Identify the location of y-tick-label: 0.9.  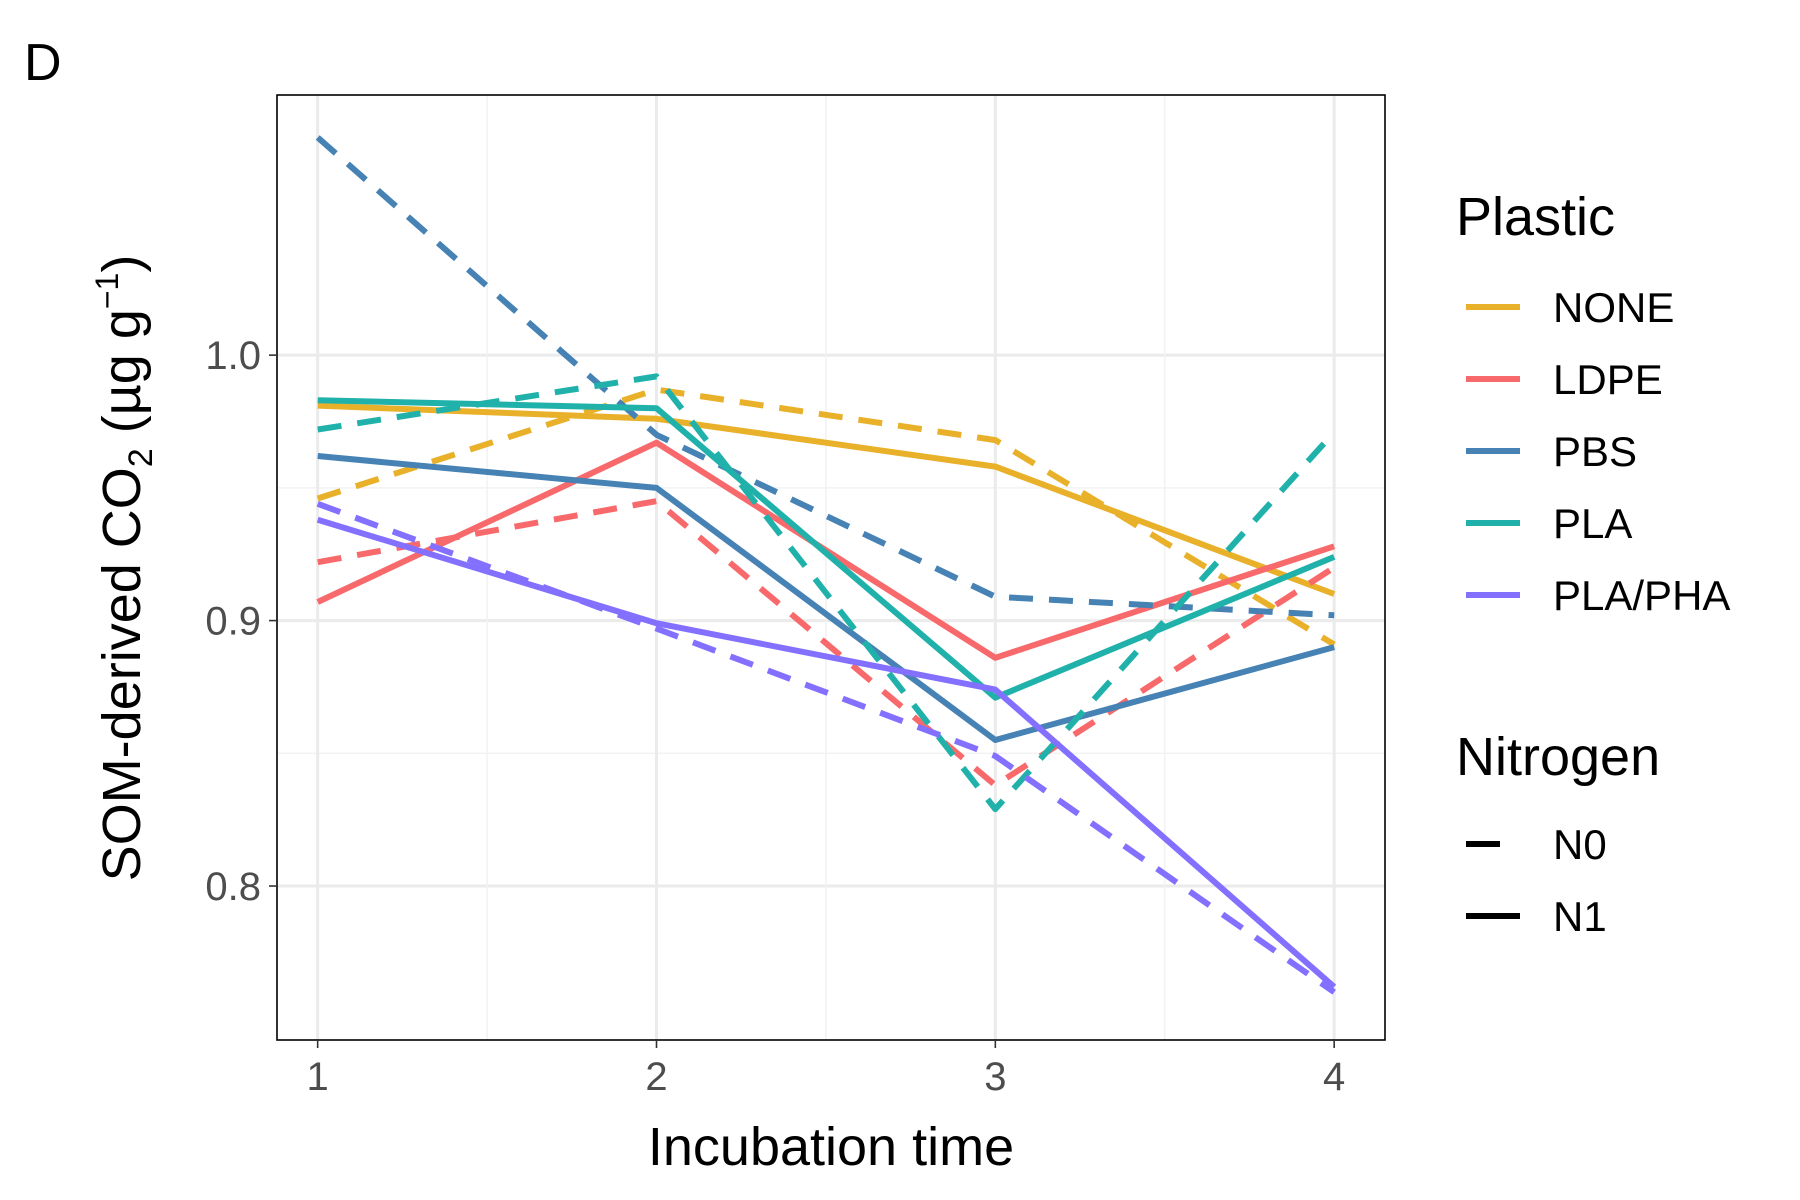
(233, 622).